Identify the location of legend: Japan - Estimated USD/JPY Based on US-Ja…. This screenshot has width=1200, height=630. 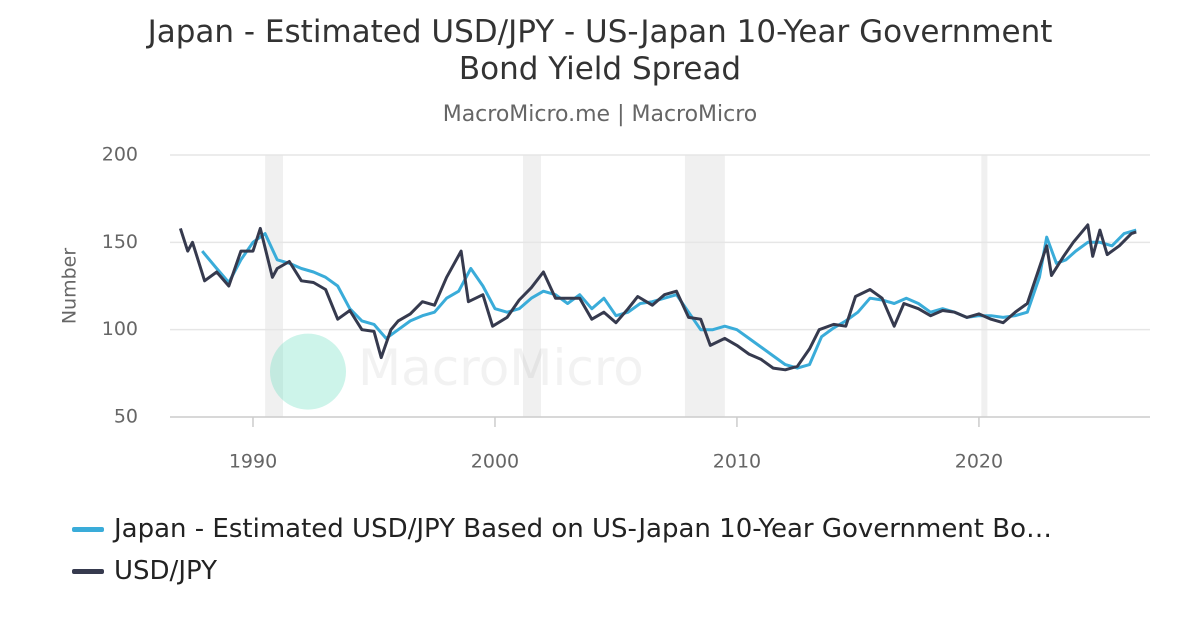
(562, 550).